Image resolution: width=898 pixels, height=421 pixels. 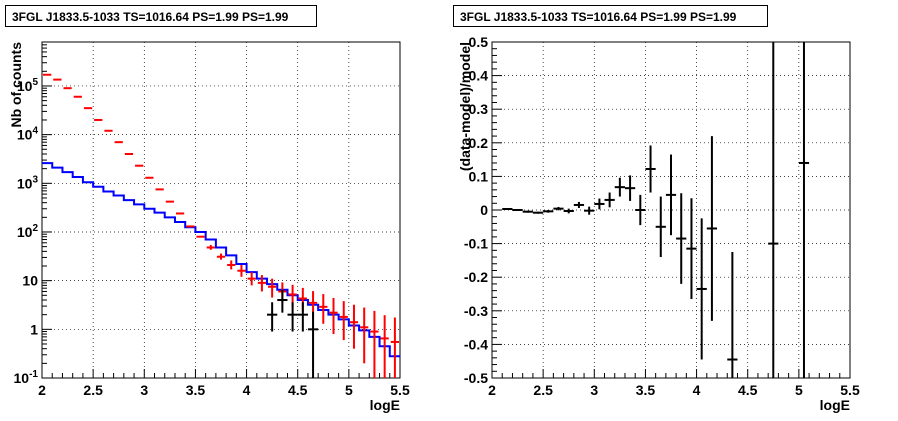 What do you see at coordinates (476, 277) in the screenshot?
I see `y-tick-label: -0.2` at bounding box center [476, 277].